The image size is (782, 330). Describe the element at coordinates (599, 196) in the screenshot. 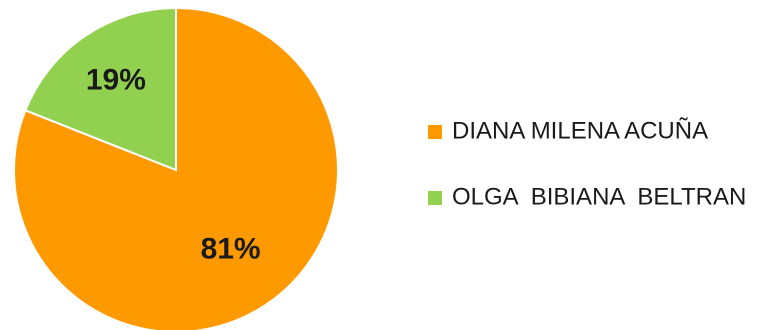

I see `legend-label-2: OLGA BIBIANA BELTRAN` at that location.